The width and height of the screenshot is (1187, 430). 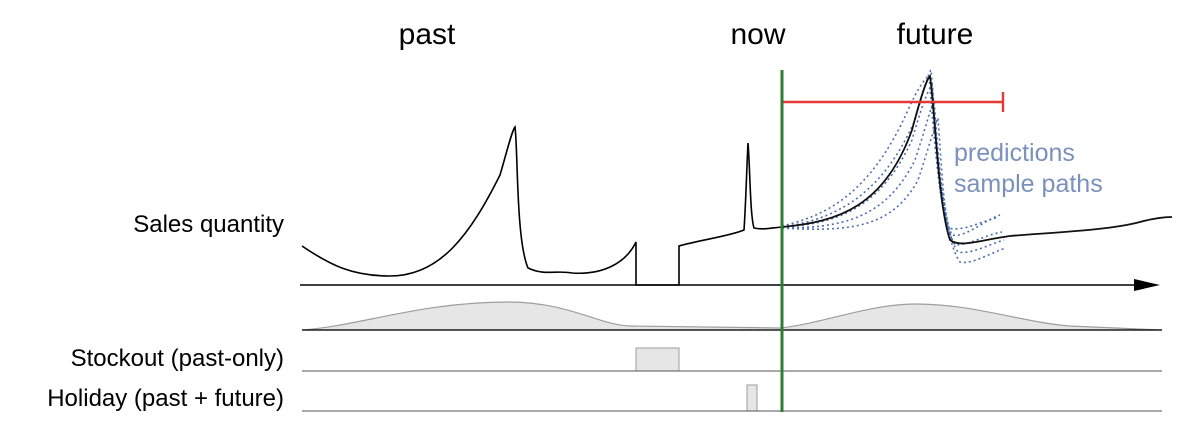 What do you see at coordinates (1014, 153) in the screenshot?
I see `predictions-annotation-line1: predictions` at bounding box center [1014, 153].